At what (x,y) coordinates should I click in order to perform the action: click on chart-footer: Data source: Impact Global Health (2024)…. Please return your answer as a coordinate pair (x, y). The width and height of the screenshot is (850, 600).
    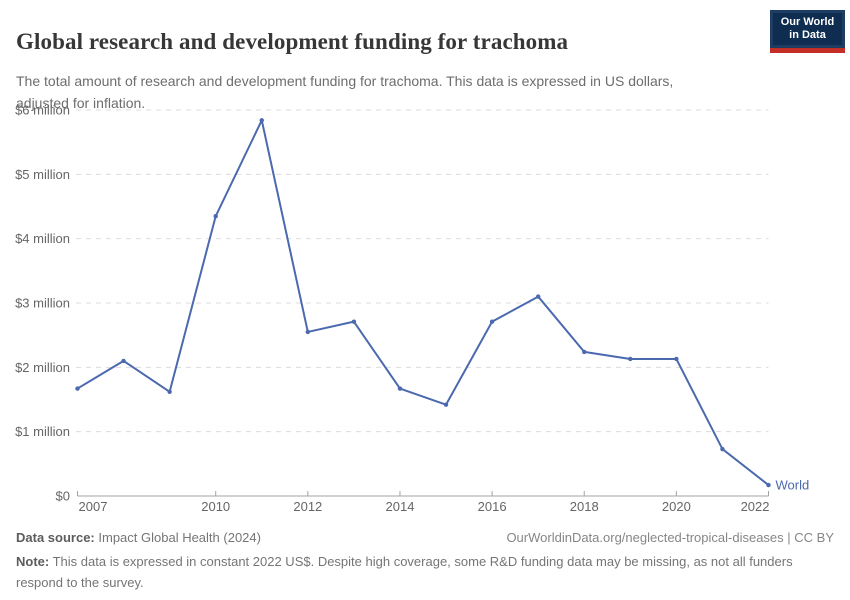
    Looking at the image, I should click on (425, 561).